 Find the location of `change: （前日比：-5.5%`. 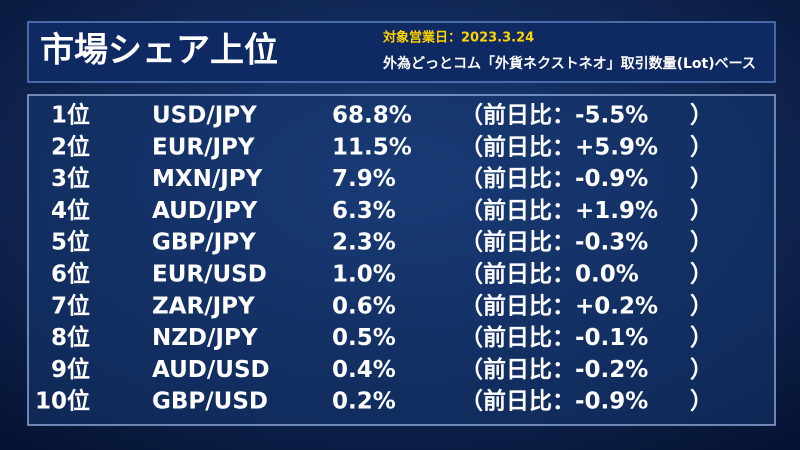

change: （前日比：-5.5% is located at coordinates (554, 115).